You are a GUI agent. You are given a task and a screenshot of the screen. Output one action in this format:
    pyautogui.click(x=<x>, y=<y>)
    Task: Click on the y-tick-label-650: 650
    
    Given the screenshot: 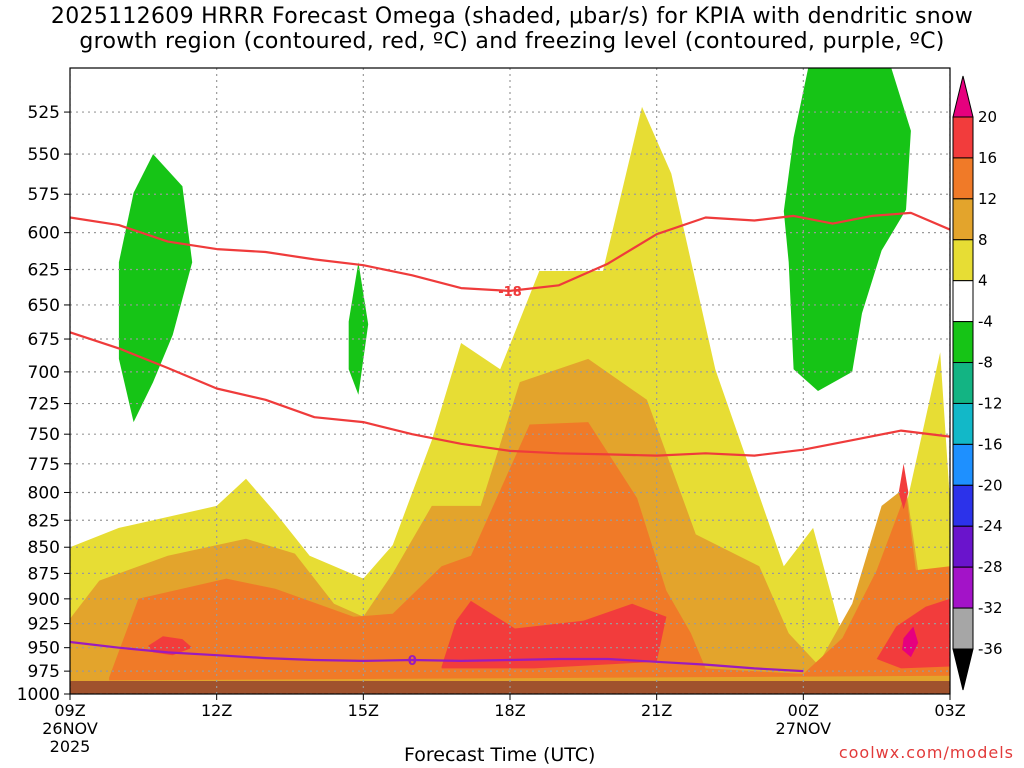 What is the action you would take?
    pyautogui.click(x=44, y=306)
    